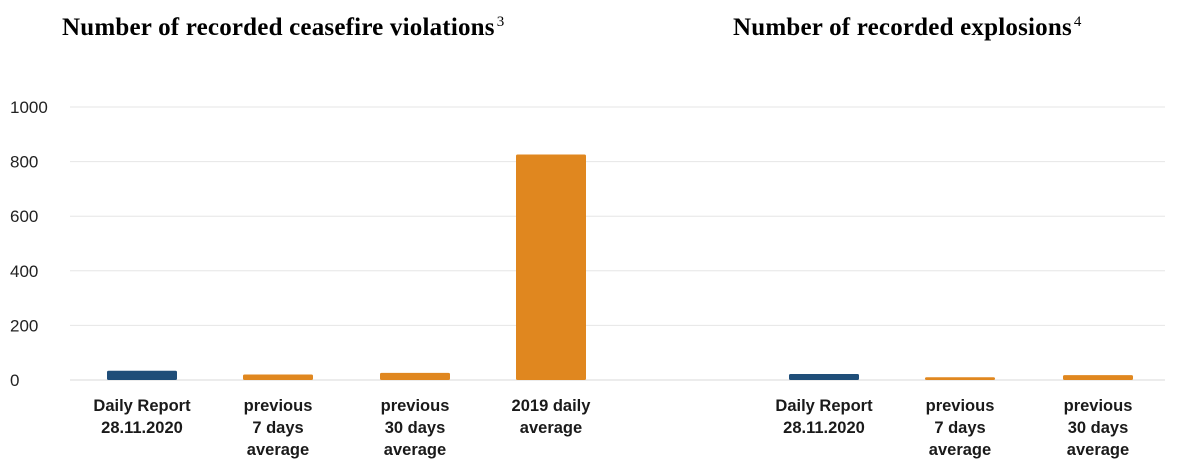 Image resolution: width=1183 pixels, height=461 pixels. Describe the element at coordinates (14, 380) in the screenshot. I see `y-tick-label: 0` at that location.